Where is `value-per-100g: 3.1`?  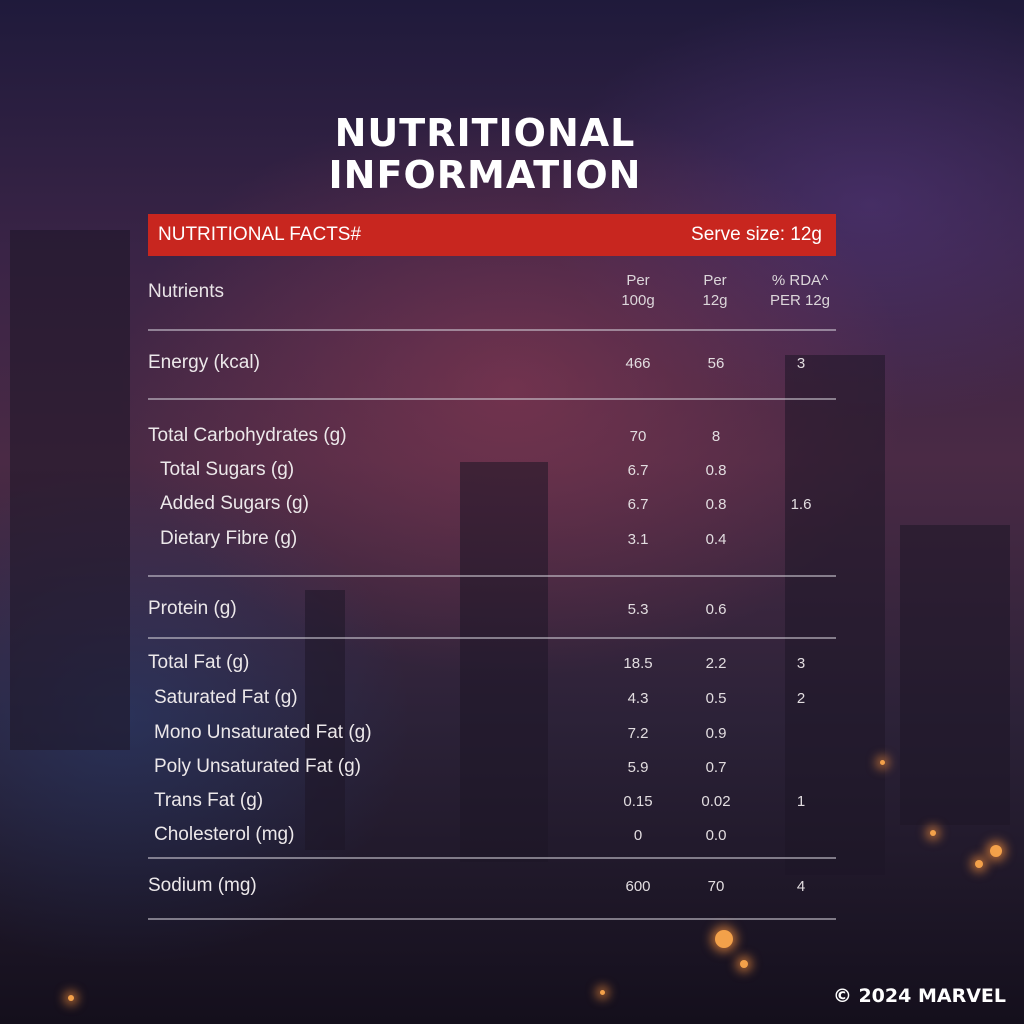
value-per-100g: 3.1 is located at coordinates (638, 539).